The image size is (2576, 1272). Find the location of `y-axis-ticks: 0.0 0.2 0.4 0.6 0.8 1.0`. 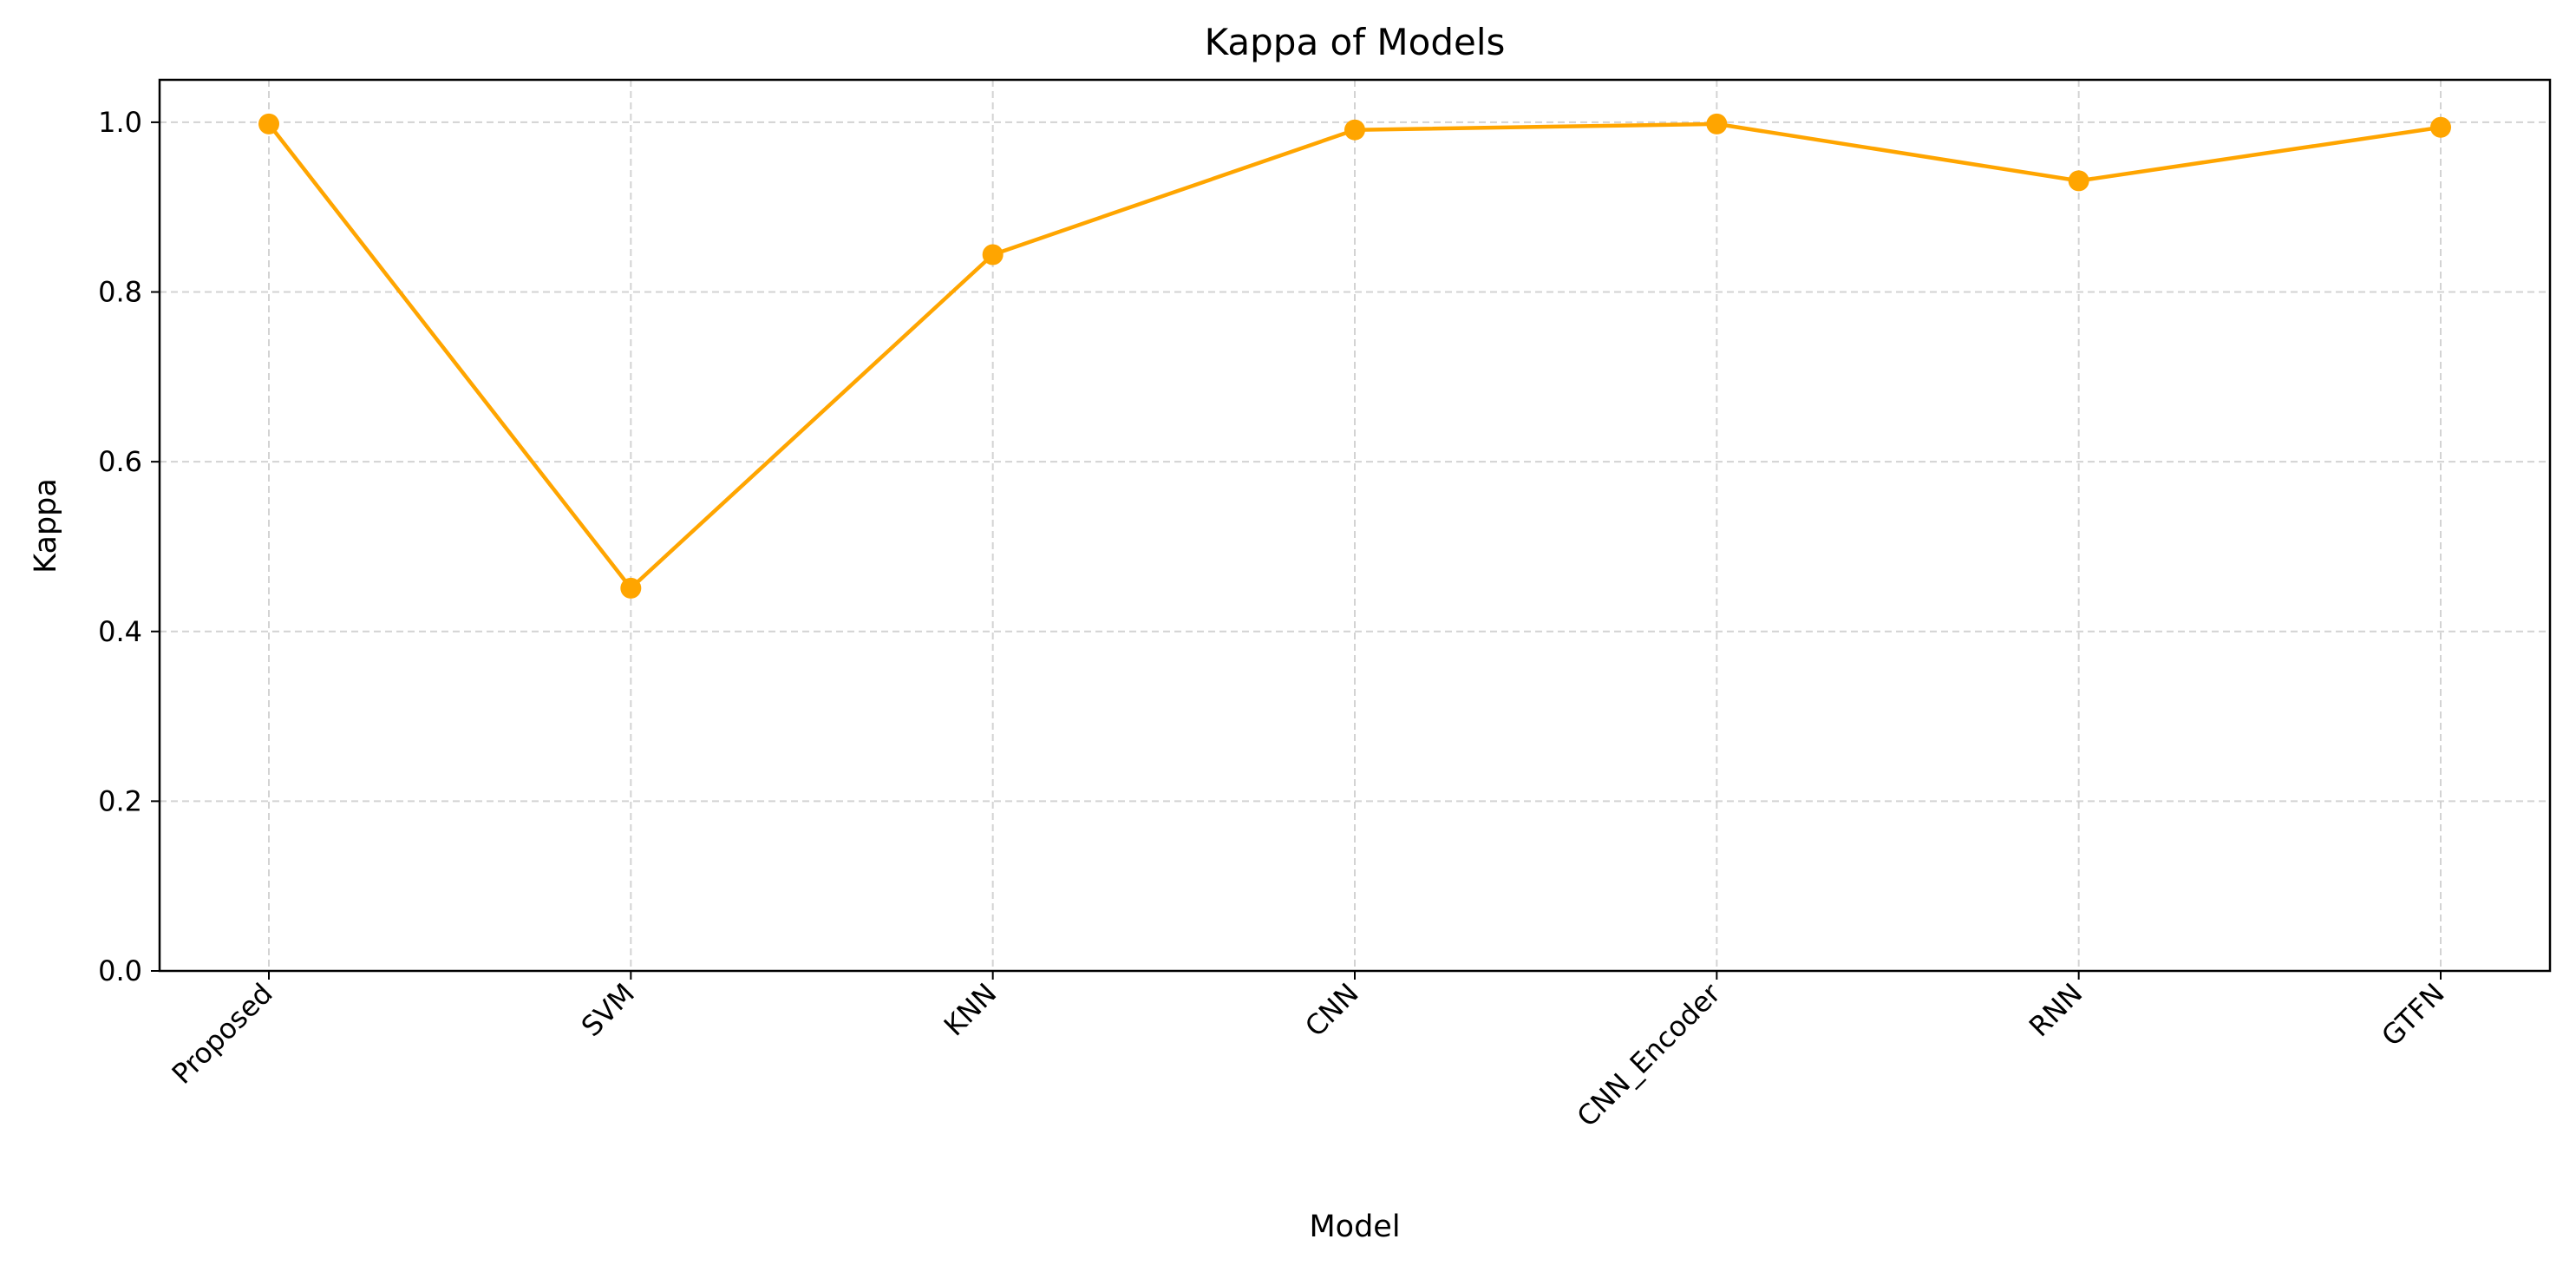

y-axis-ticks: 0.0 0.2 0.4 0.6 0.8 1.0 is located at coordinates (129, 546).